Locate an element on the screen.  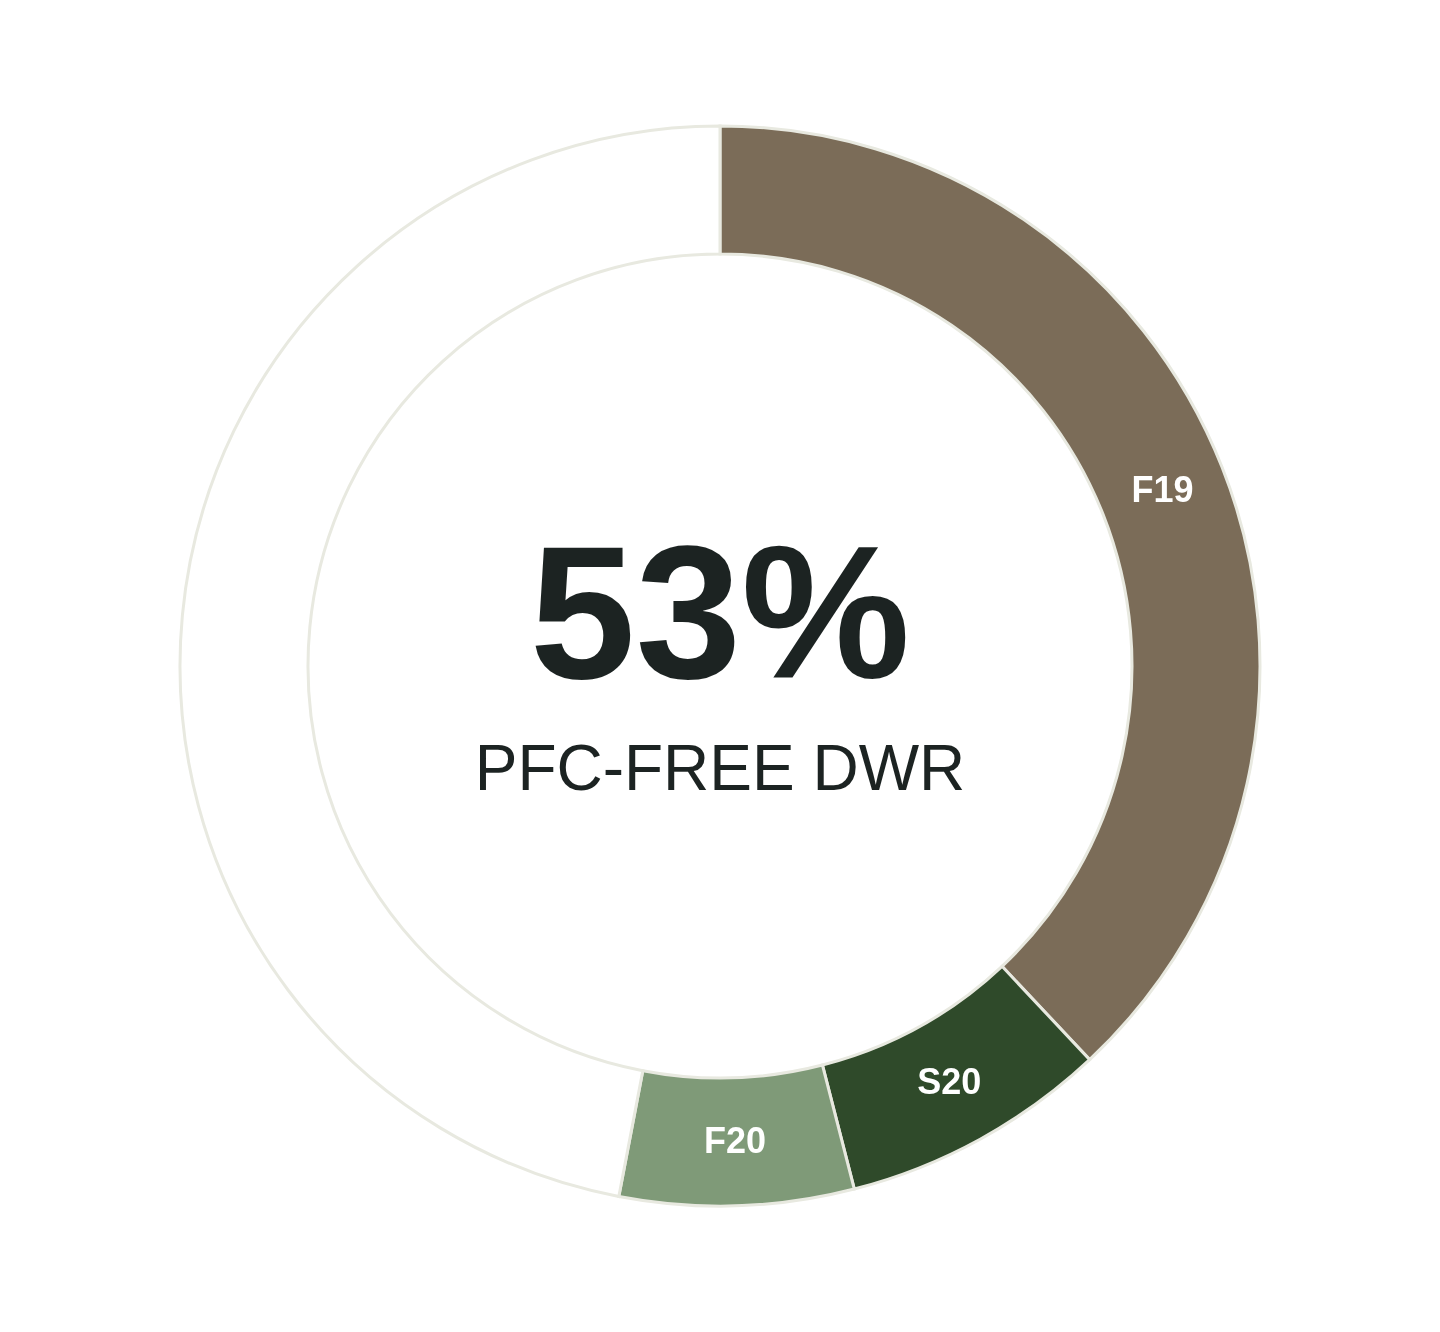
slice-label: F20 is located at coordinates (734, 1140).